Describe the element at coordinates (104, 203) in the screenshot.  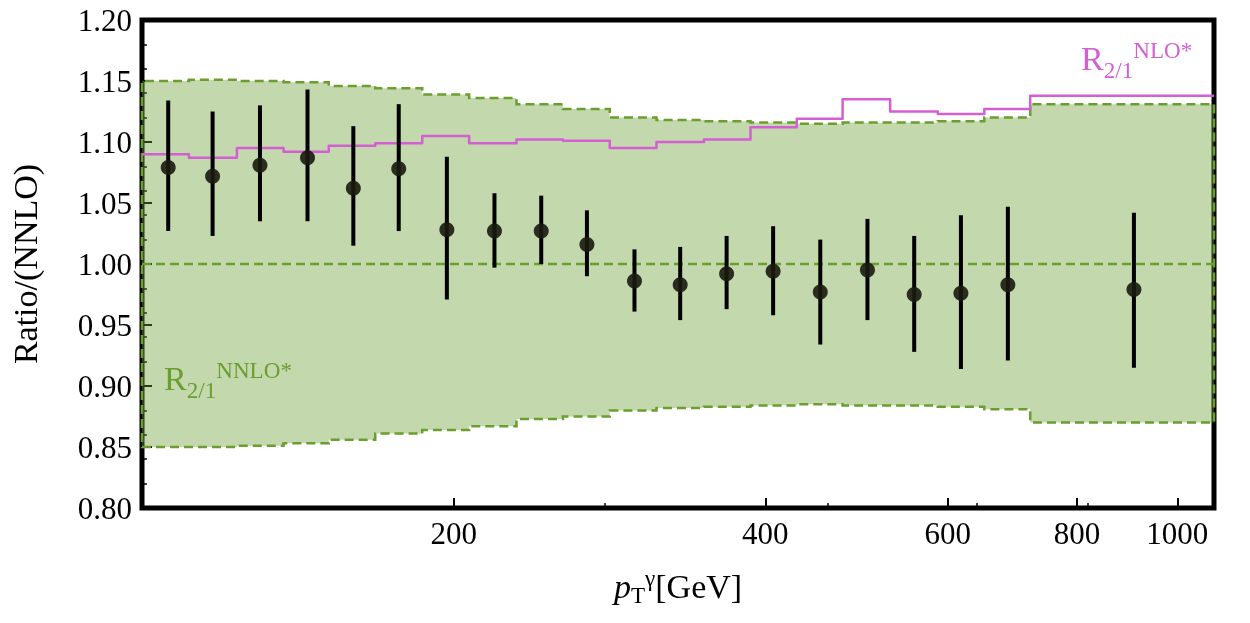
I see `y-tick-label: 1.05` at that location.